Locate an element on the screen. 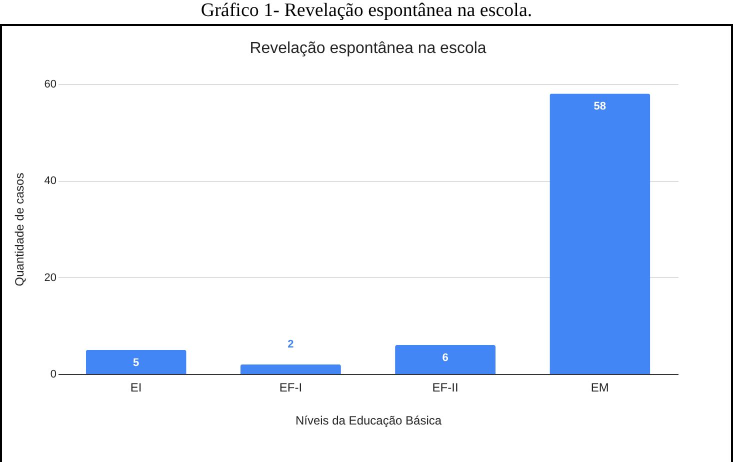 This screenshot has height=462, width=733. x-tick-label: EF-I is located at coordinates (290, 387).